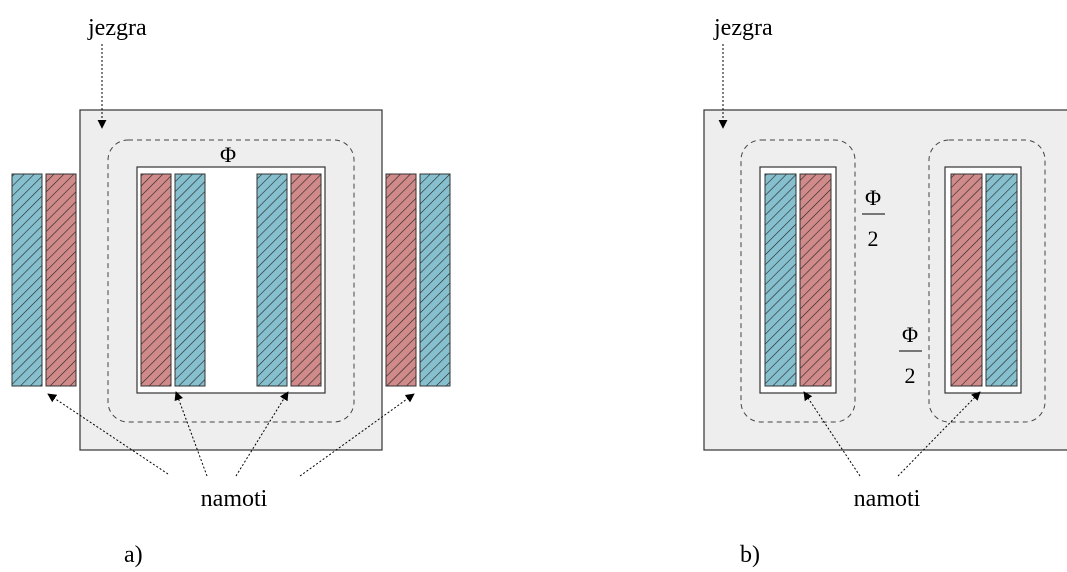 The image size is (1067, 572). Describe the element at coordinates (910, 375) in the screenshot. I see `flux-denominator-b-bottom: 2` at that location.